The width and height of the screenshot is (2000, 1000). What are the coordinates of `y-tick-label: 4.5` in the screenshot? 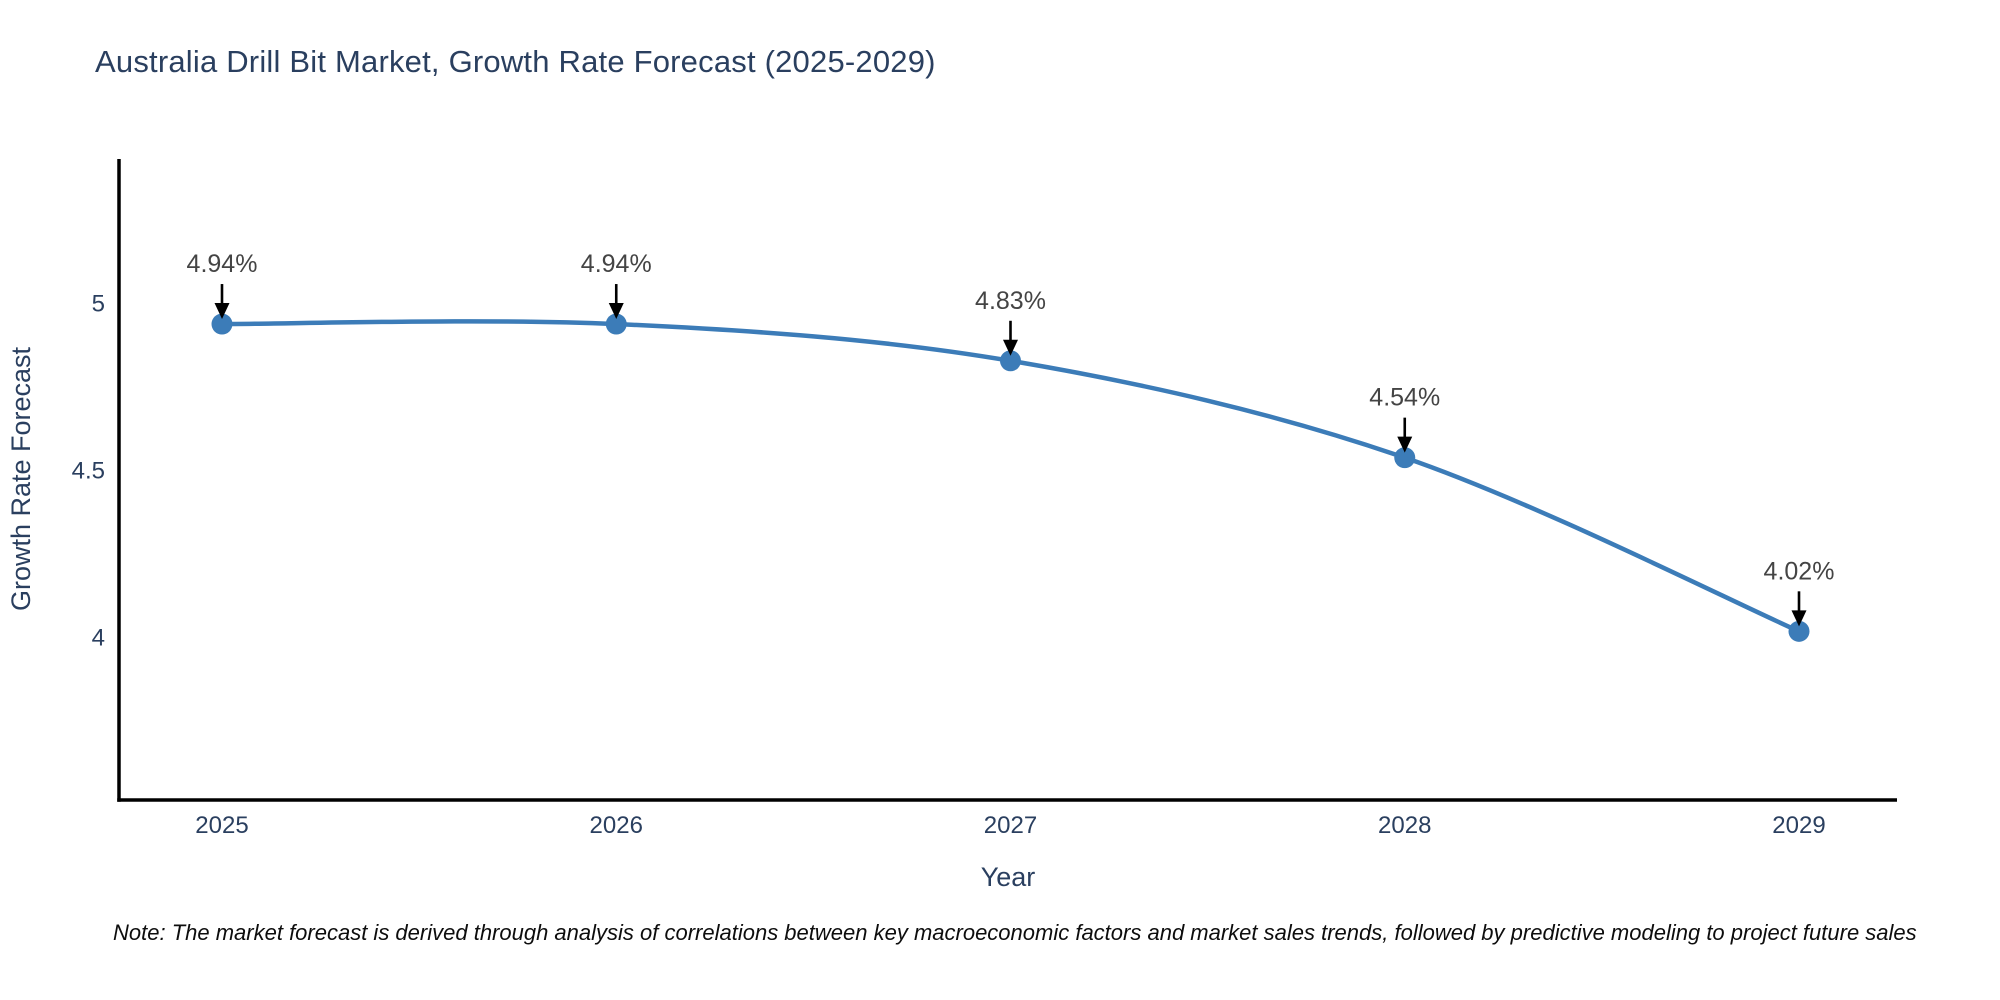 It's located at (88, 471).